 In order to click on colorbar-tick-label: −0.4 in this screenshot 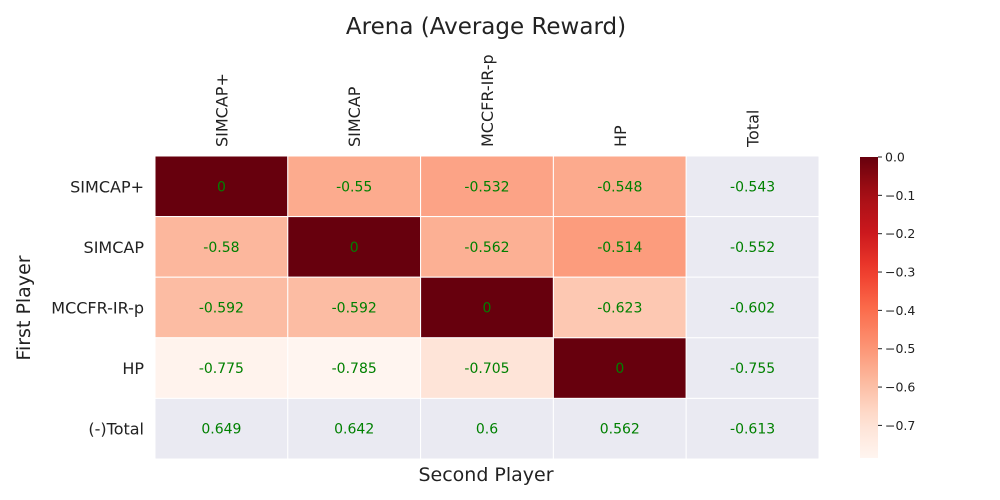, I will do `click(900, 310)`.